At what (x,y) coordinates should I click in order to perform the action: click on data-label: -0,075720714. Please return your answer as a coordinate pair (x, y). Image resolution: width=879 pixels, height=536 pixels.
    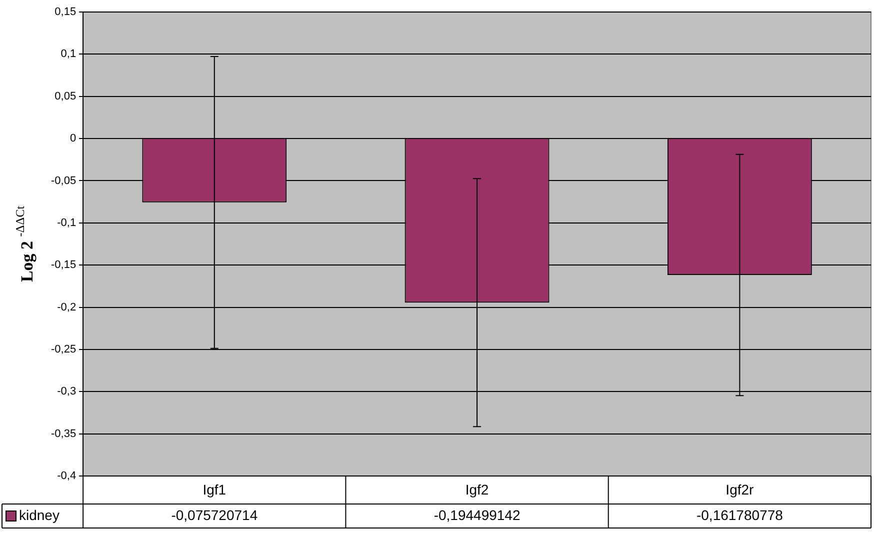
    Looking at the image, I should click on (214, 514).